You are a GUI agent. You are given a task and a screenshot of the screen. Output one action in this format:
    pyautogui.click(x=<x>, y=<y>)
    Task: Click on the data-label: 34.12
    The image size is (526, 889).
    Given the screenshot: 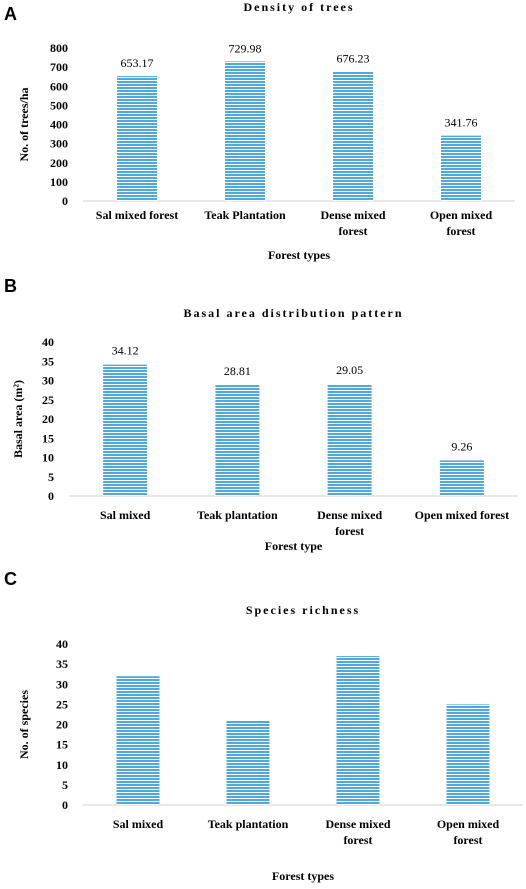 What is the action you would take?
    pyautogui.click(x=125, y=351)
    